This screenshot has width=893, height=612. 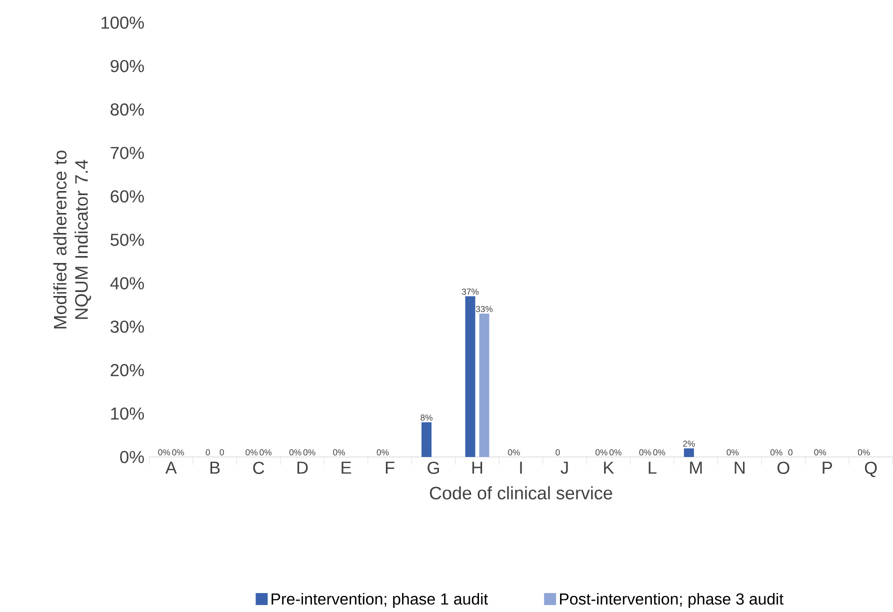 What do you see at coordinates (127, 153) in the screenshot?
I see `y-tick-label: 70%` at bounding box center [127, 153].